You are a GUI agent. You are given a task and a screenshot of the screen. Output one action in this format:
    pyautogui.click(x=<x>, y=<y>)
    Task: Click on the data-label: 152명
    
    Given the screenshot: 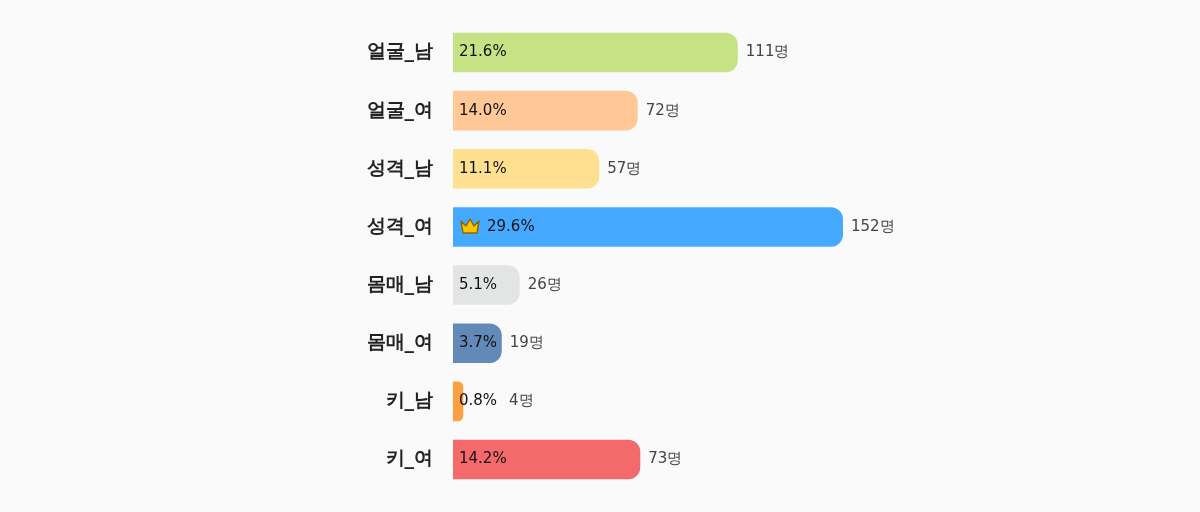 What is the action you would take?
    pyautogui.click(x=873, y=225)
    